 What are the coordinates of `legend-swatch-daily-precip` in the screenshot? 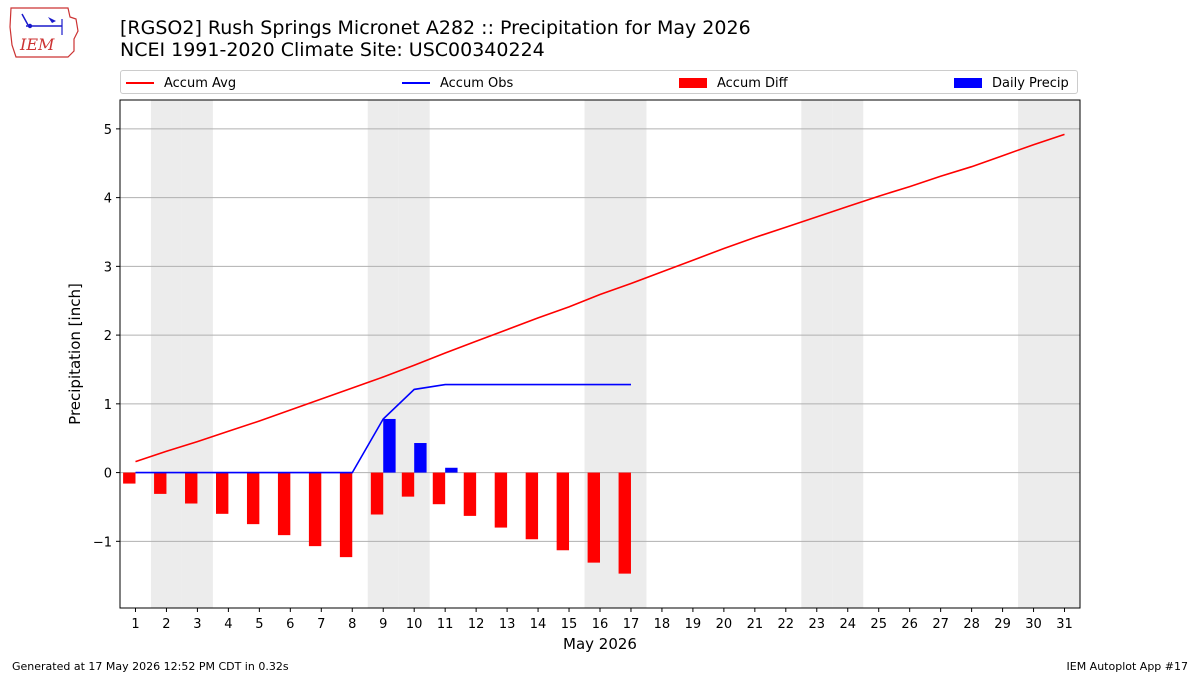 It's located at (968, 83).